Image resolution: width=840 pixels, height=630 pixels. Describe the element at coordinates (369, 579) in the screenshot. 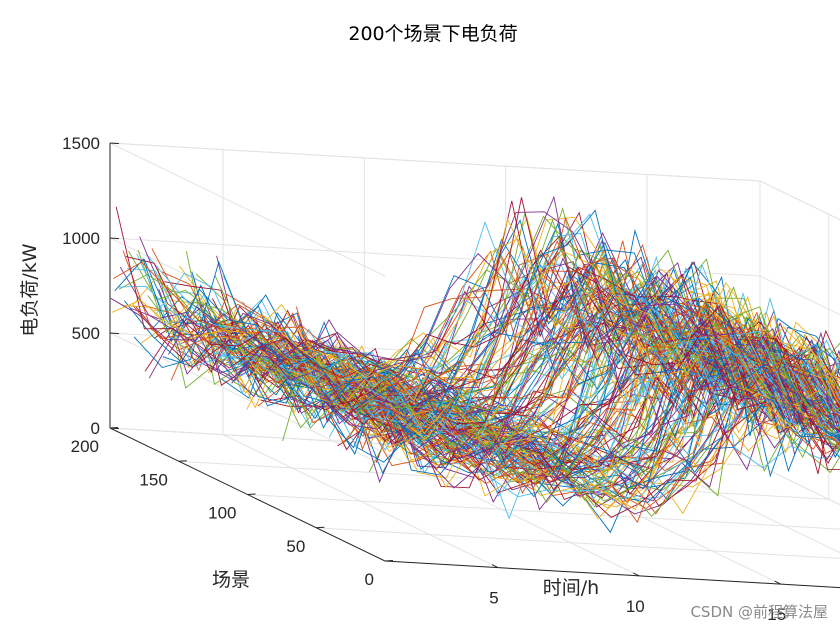

I see `y-tick-label: 0` at that location.